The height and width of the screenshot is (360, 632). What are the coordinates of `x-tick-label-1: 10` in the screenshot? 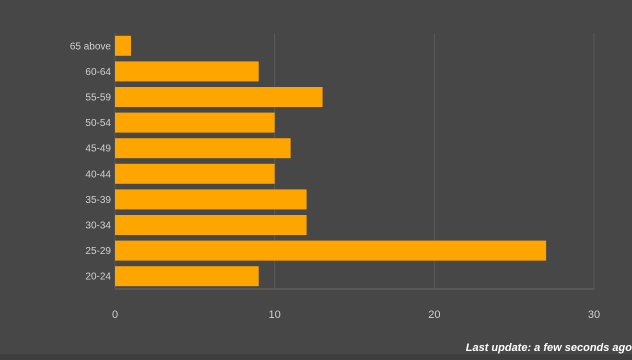 It's located at (275, 315).